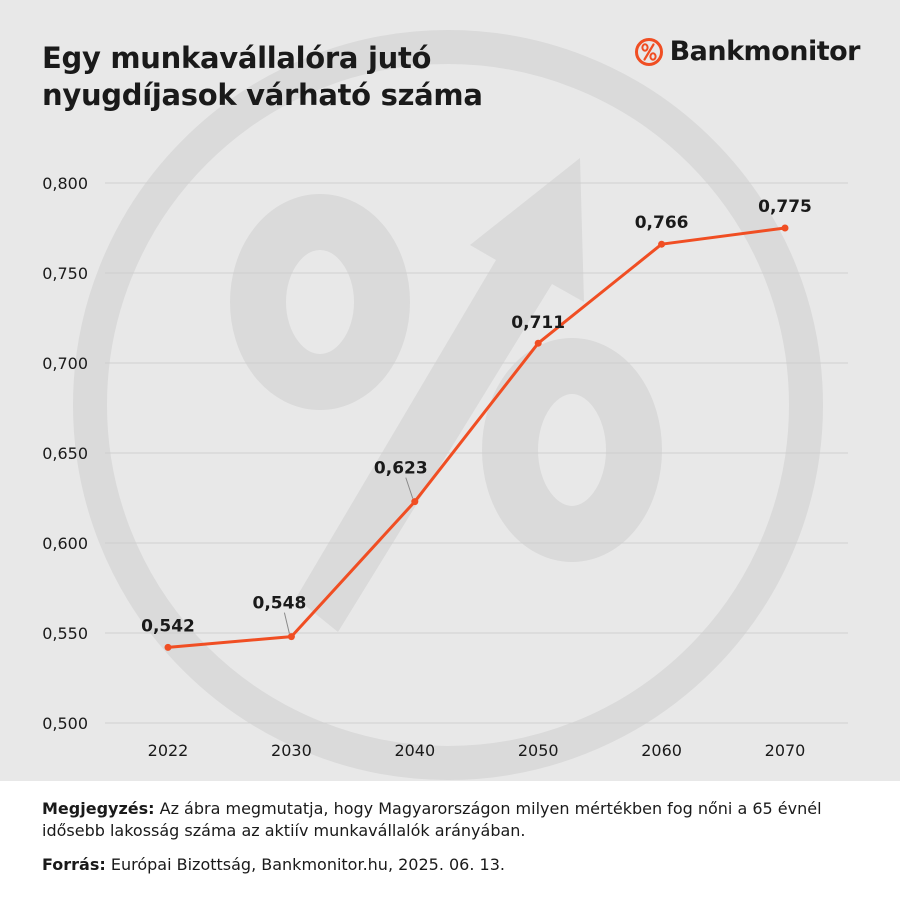 The height and width of the screenshot is (900, 900). What do you see at coordinates (65, 183) in the screenshot?
I see `y-tick-label: 0,800` at bounding box center [65, 183].